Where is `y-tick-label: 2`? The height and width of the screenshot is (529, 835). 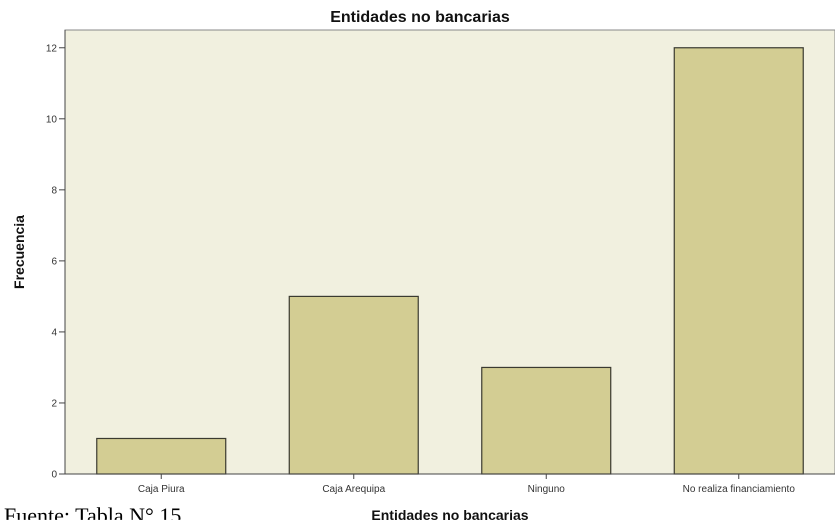 y-tick-label: 2 is located at coordinates (54, 403).